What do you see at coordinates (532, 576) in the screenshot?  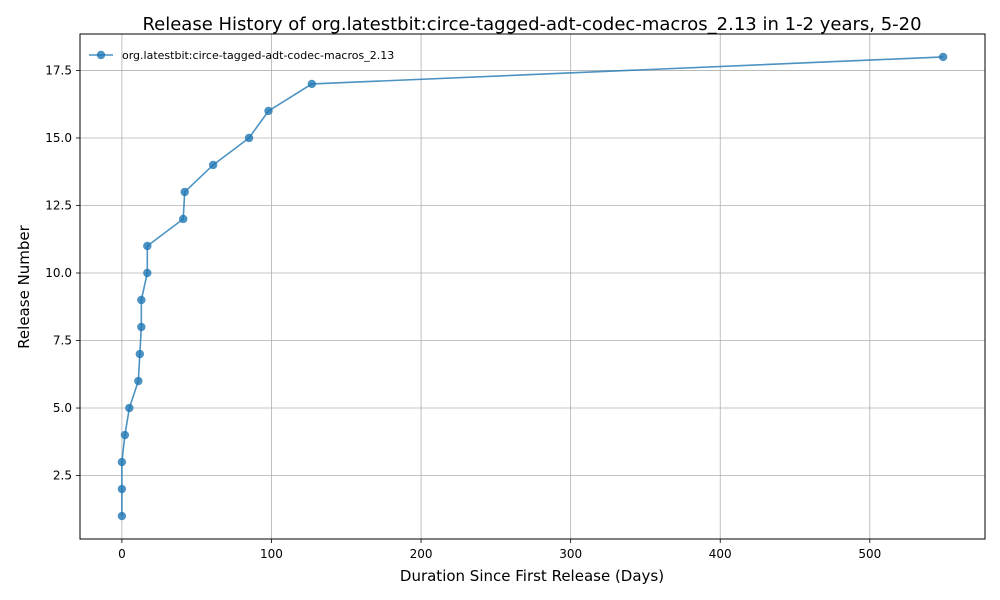 I see `x-axis-label: Duration Since First Release (Days)` at bounding box center [532, 576].